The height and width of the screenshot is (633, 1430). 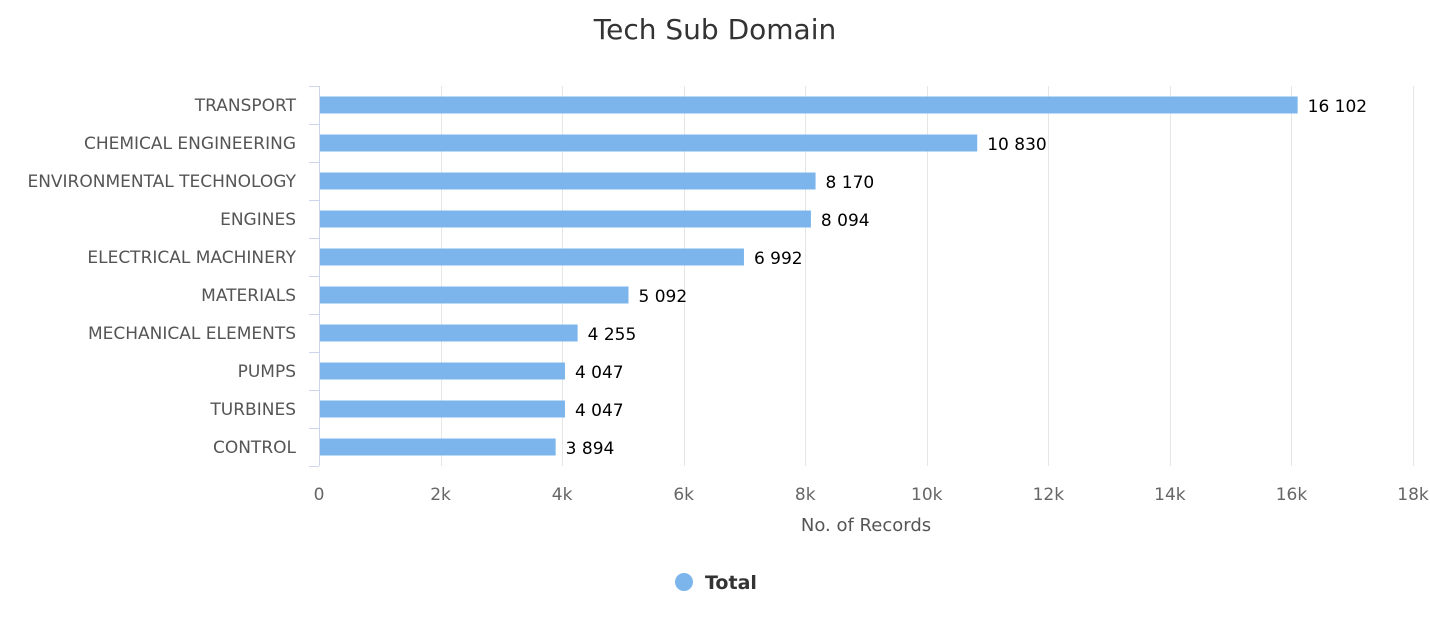 What do you see at coordinates (192, 334) in the screenshot?
I see `category-label: MECHANICAL ELEMENTS` at bounding box center [192, 334].